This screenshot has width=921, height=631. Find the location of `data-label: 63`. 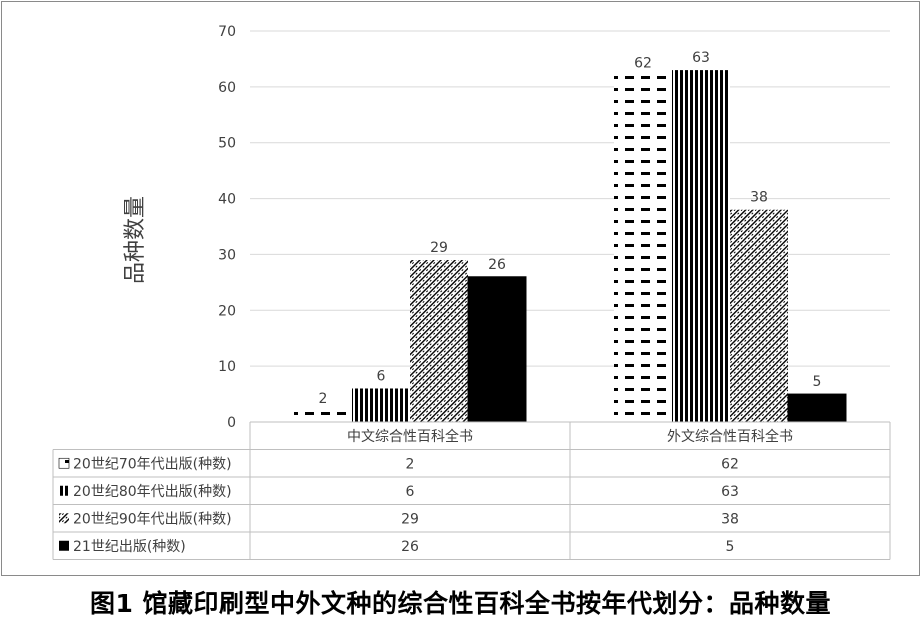

data-label: 63 is located at coordinates (701, 58).